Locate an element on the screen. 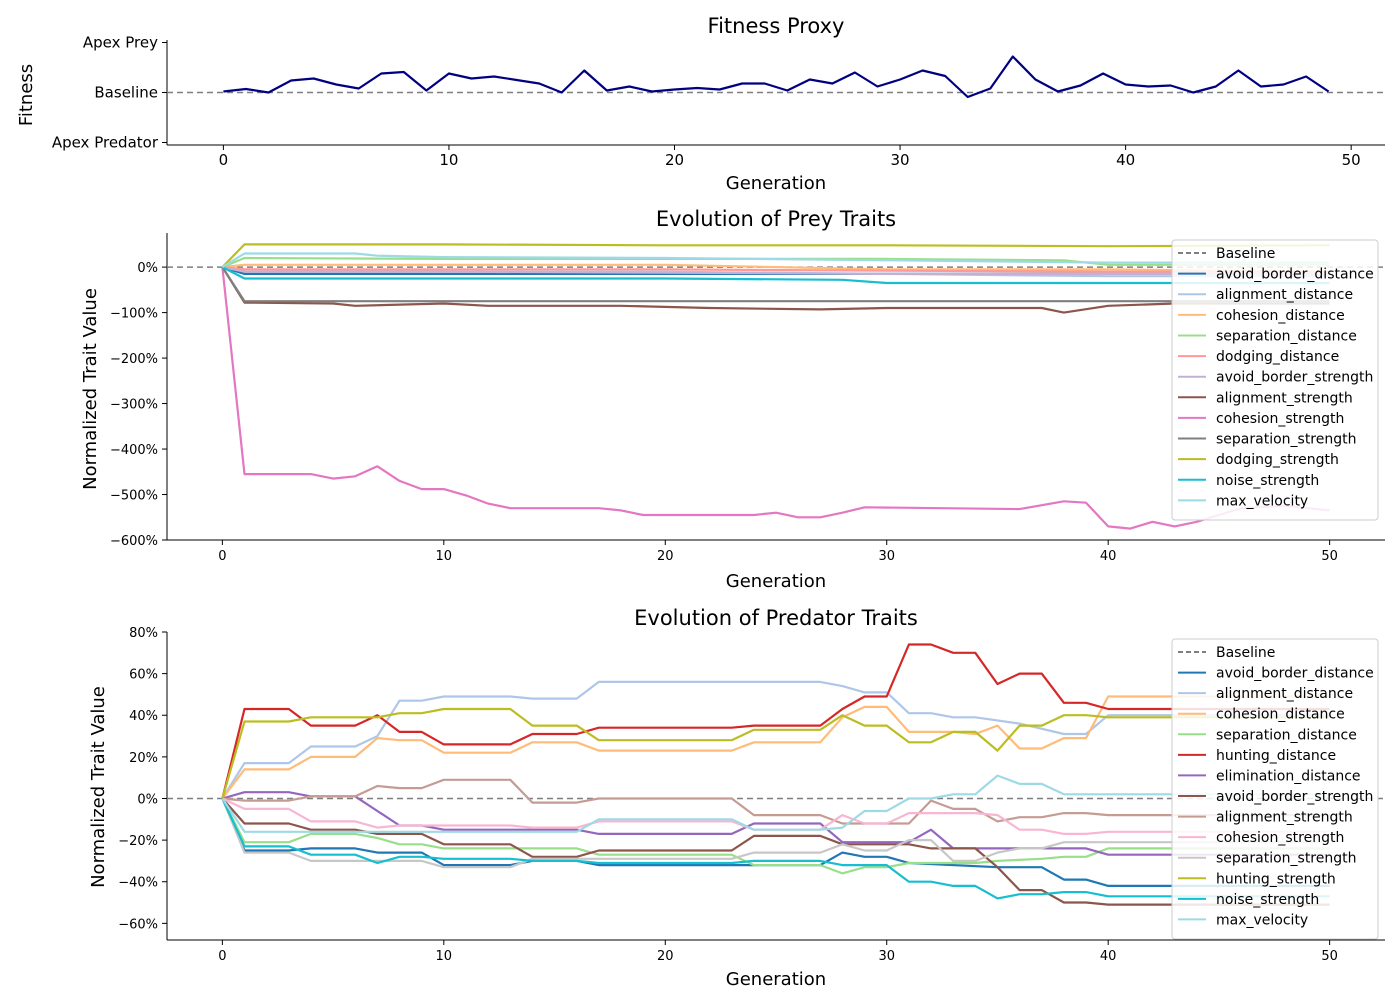 The image size is (1400, 1003). dodging-distance-series-line is located at coordinates (776, 269).